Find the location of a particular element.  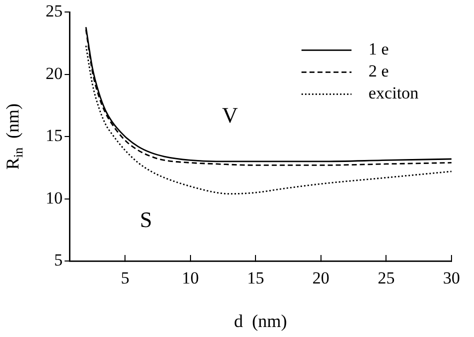

x-tick-label: 25 is located at coordinates (386, 278).